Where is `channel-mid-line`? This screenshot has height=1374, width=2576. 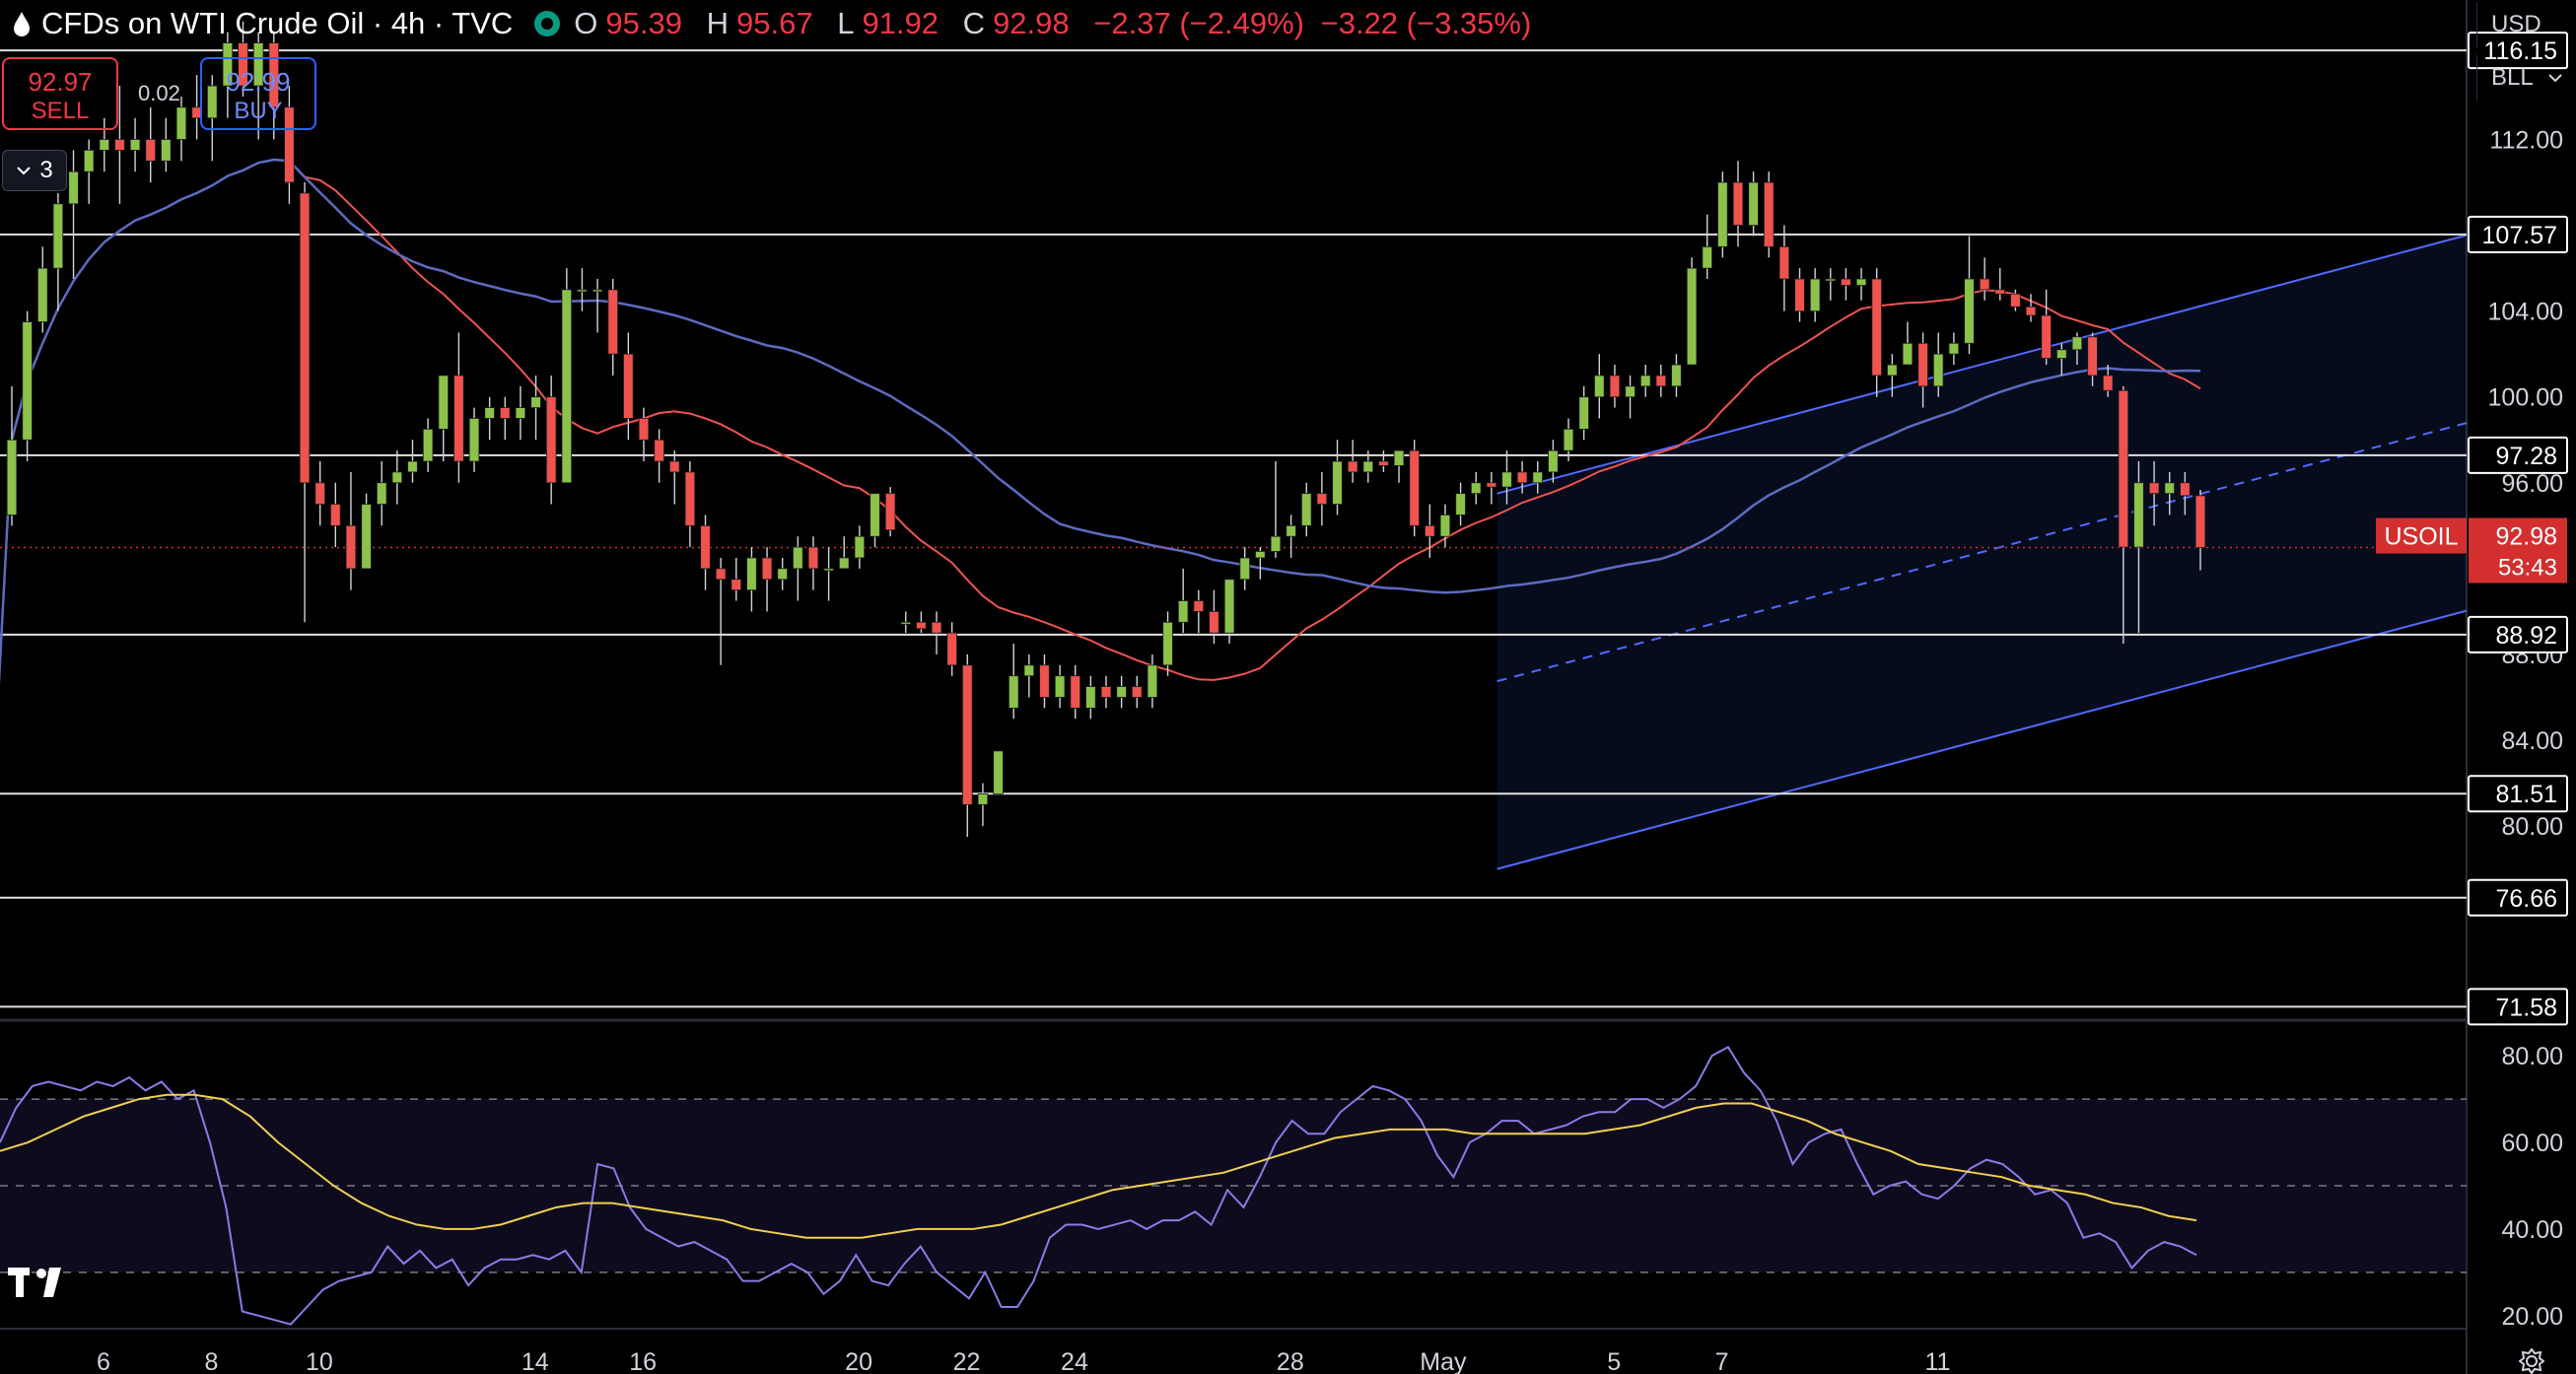
channel-mid-line is located at coordinates (1982, 552).